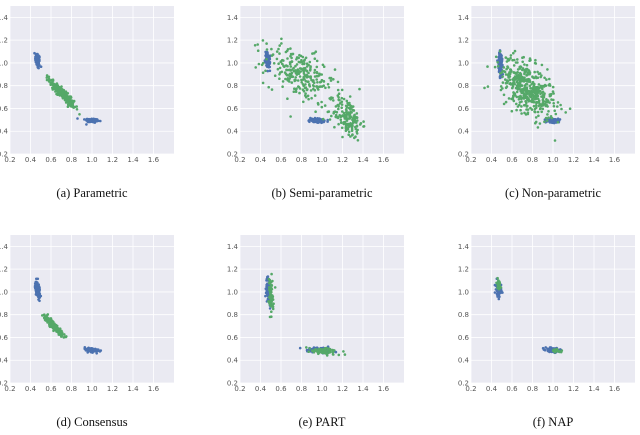  I want to click on y-tick-label: 1.2, so click(463, 41).